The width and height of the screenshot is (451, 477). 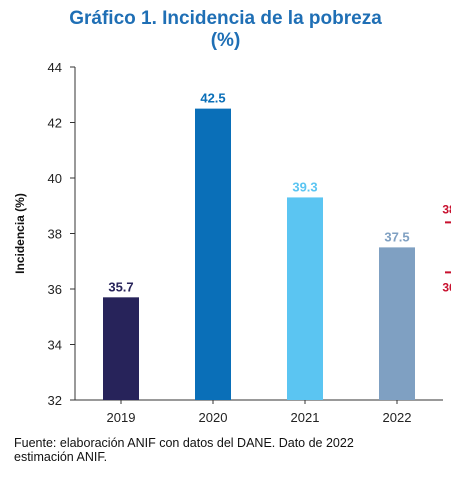 What do you see at coordinates (396, 236) in the screenshot?
I see `data-label-2022: 37.5` at bounding box center [396, 236].